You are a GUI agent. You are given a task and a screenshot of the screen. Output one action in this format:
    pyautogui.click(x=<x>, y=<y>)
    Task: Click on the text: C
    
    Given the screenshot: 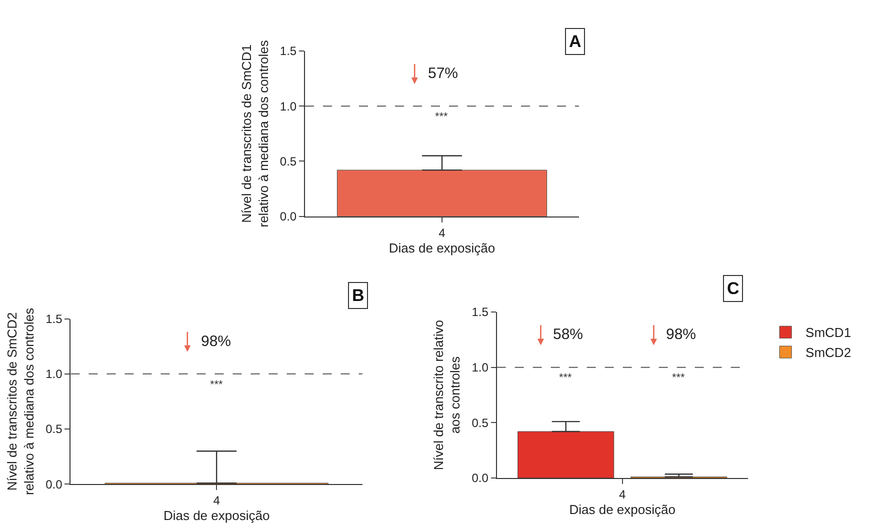 What is the action you would take?
    pyautogui.click(x=733, y=288)
    